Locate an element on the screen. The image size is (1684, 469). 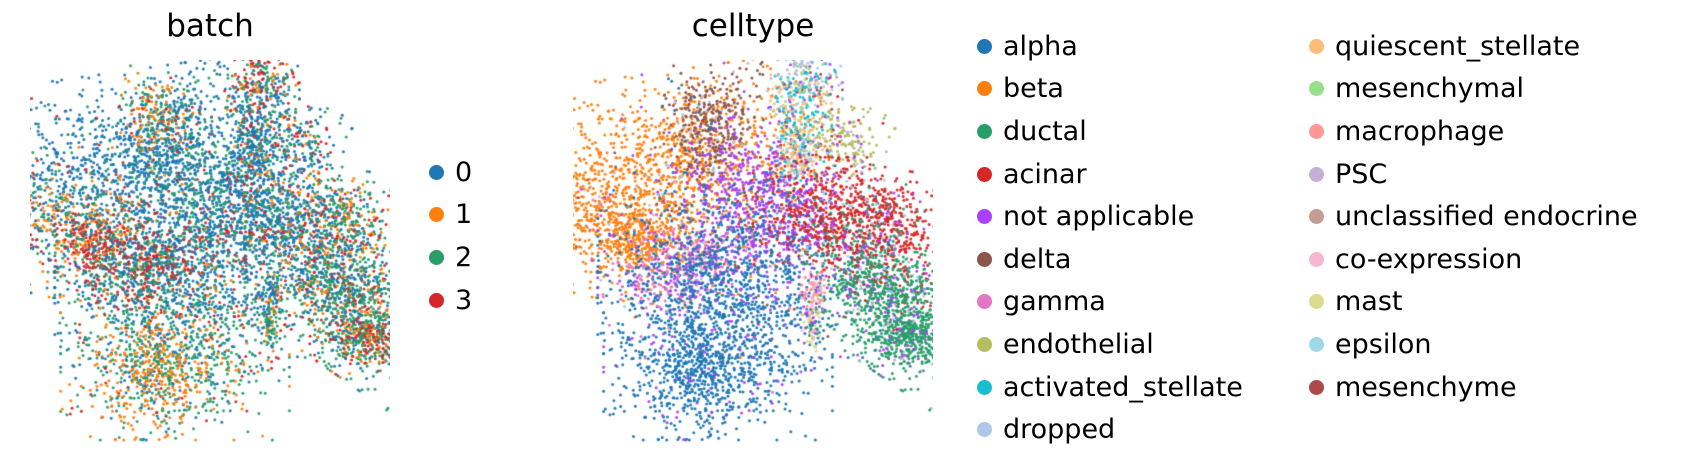
legend-item-endothelial: endothelial is located at coordinates (1110, 344).